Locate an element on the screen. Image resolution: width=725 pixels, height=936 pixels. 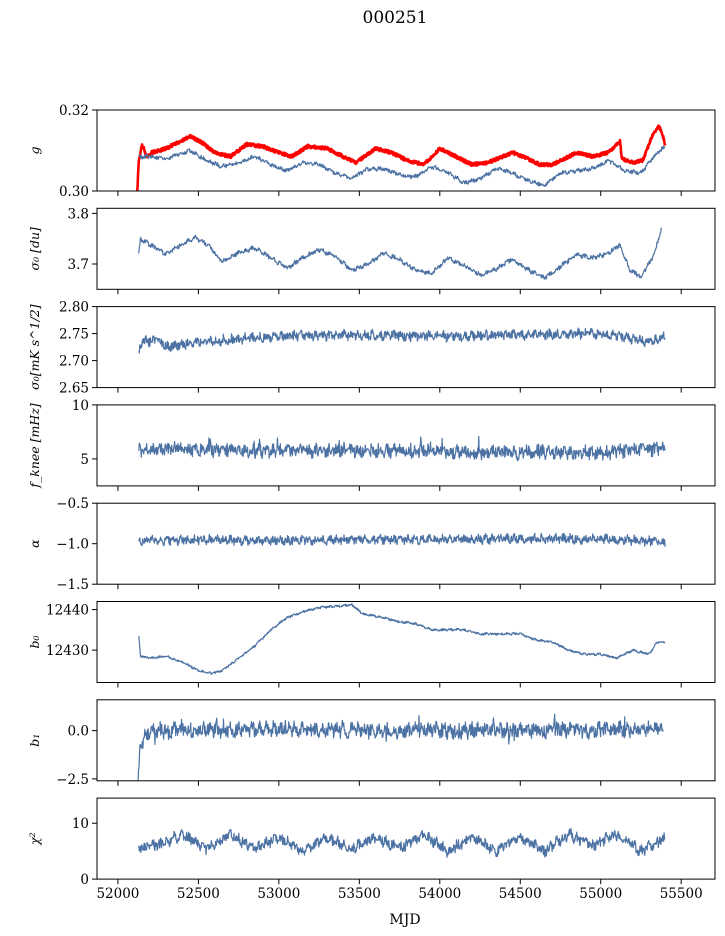
y-tick-label: 5 is located at coordinates (84, 460).